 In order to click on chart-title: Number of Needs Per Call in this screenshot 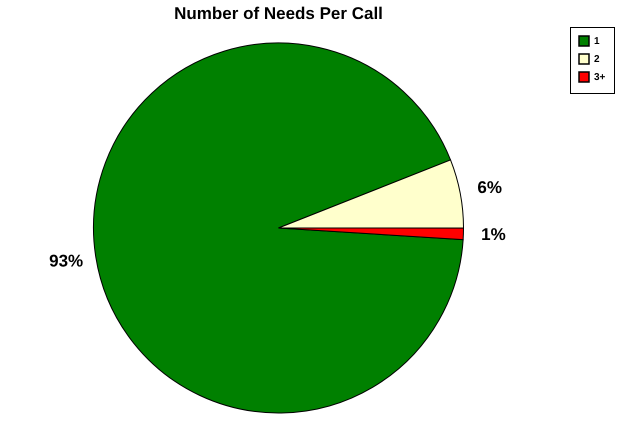, I will do `click(278, 13)`.